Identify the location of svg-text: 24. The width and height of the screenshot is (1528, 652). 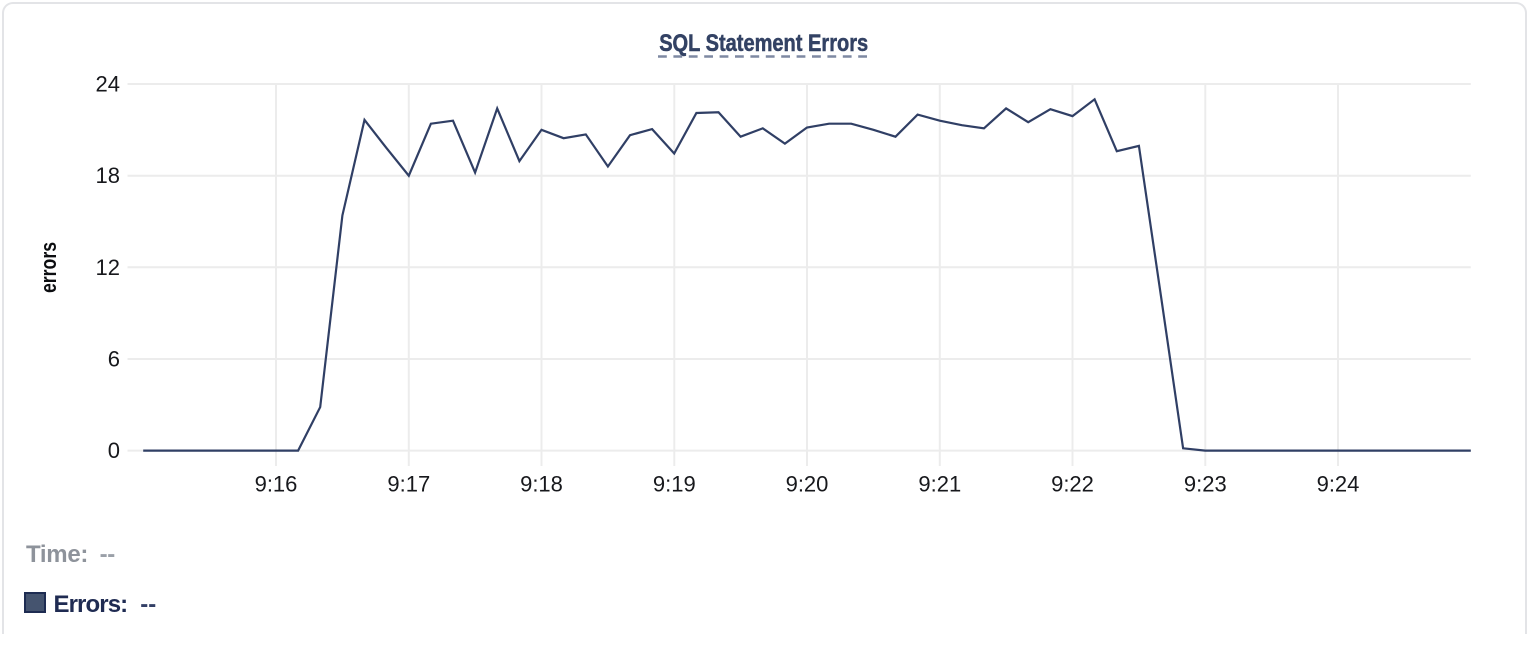
(108, 84).